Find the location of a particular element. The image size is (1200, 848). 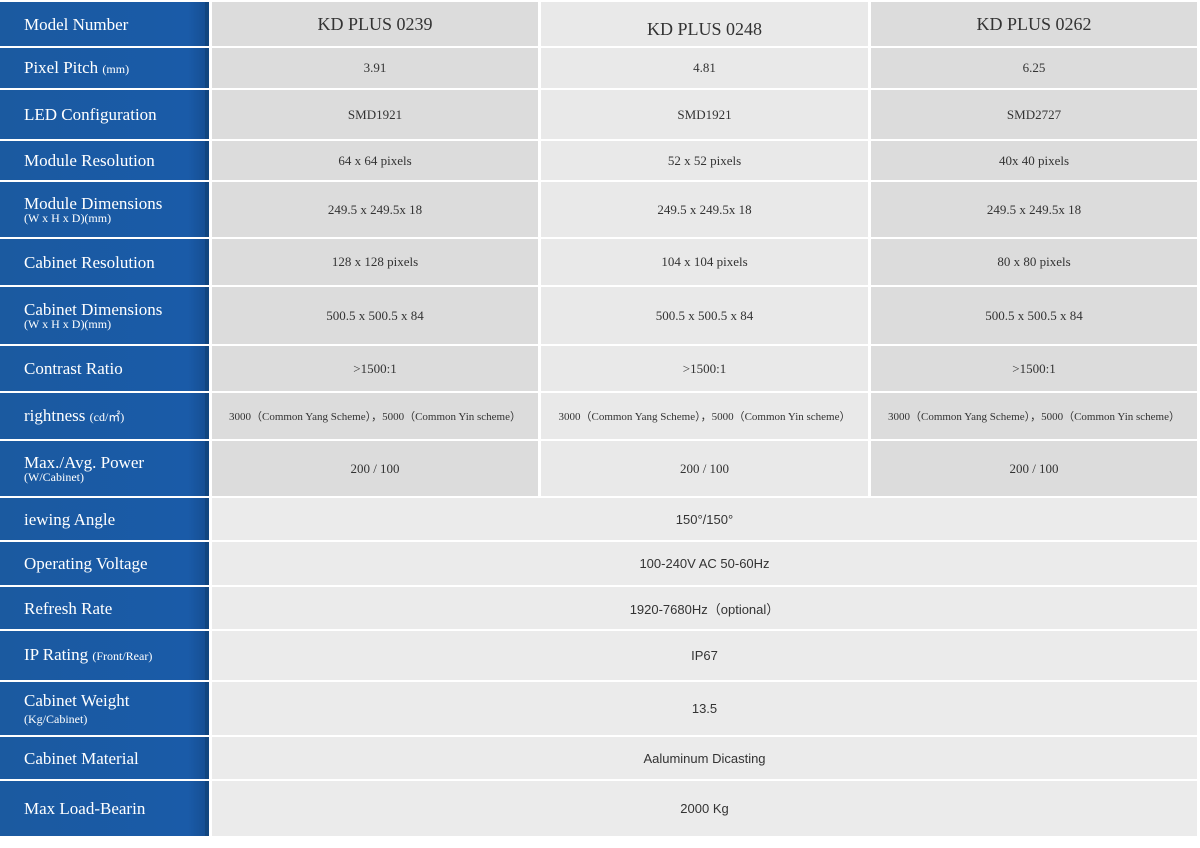

row-unit: (W/Cabinet) is located at coordinates (54, 476).